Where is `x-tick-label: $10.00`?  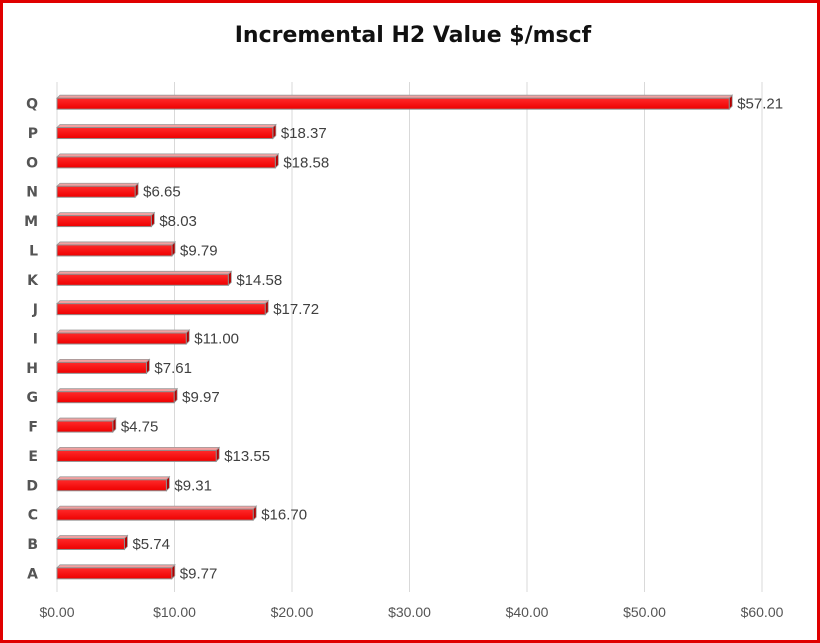 x-tick-label: $10.00 is located at coordinates (174, 612).